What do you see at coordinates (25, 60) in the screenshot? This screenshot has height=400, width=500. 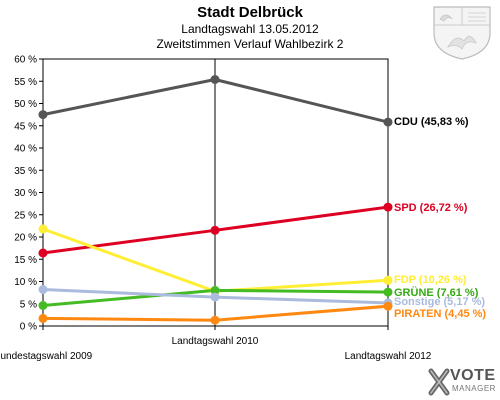 I see `y-tick-label: 60 %` at bounding box center [25, 60].